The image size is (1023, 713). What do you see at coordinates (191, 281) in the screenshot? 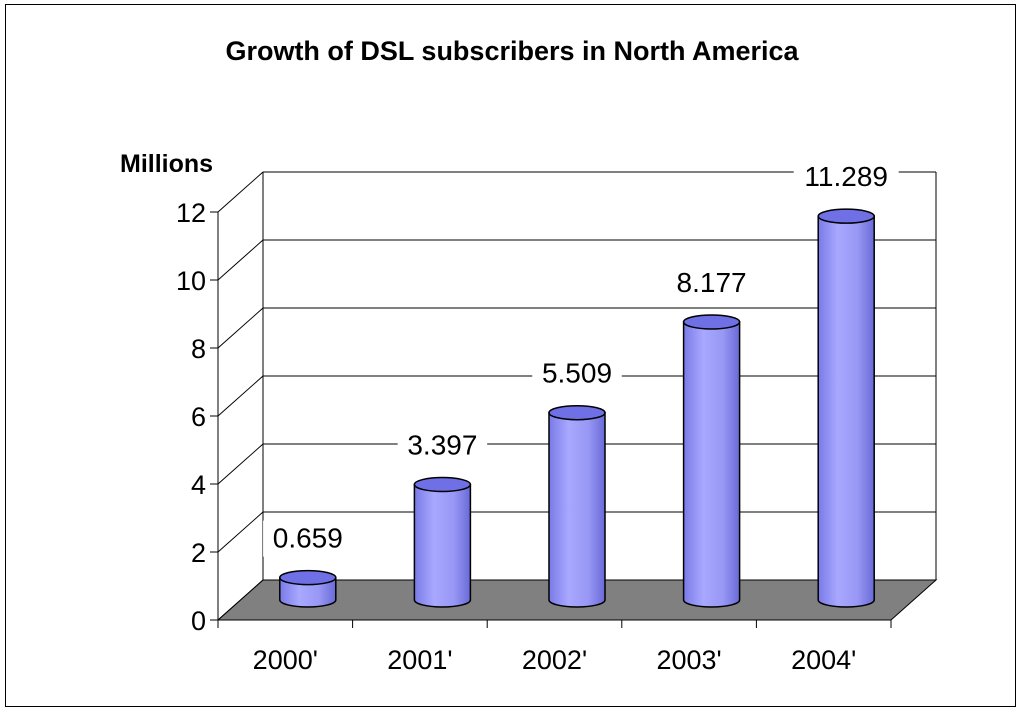
I see `y-tick-label: 10` at bounding box center [191, 281].